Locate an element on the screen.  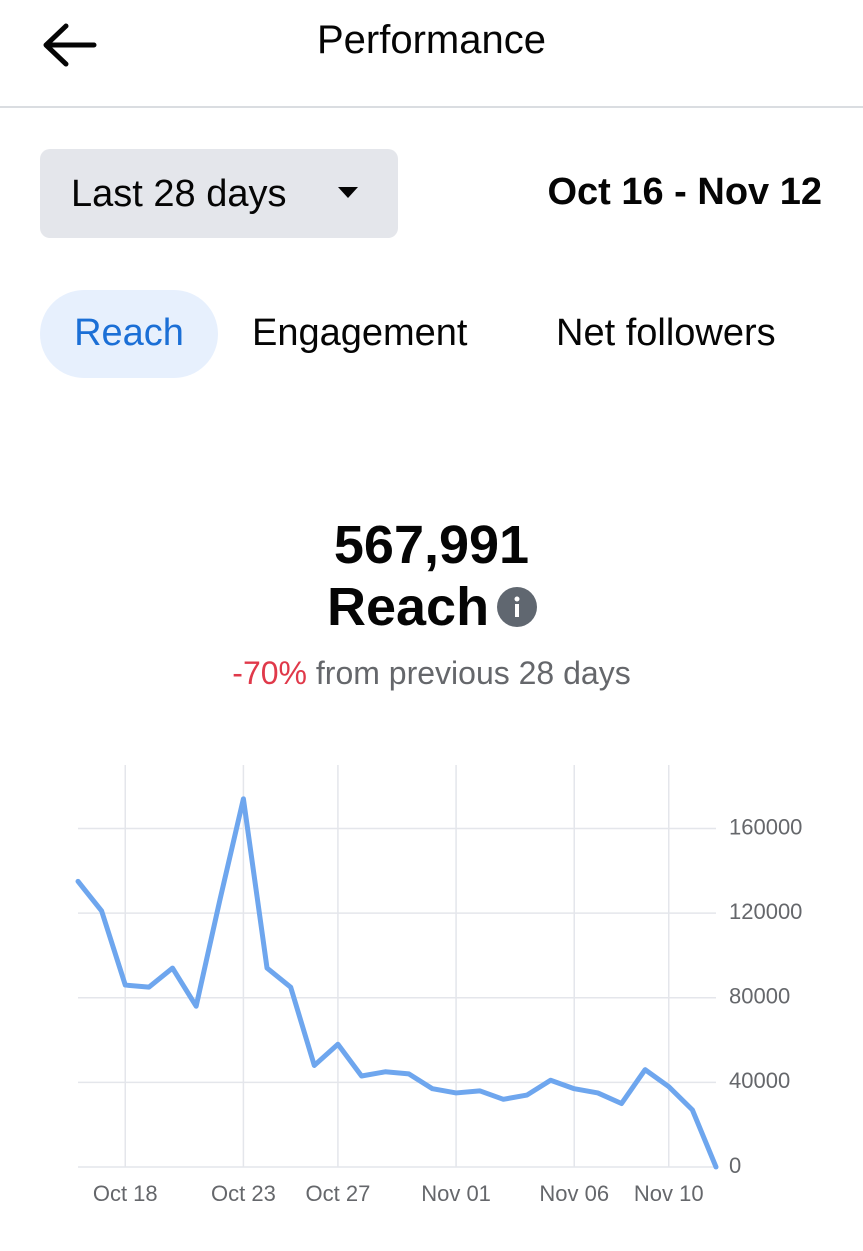
y-tick-label: 0 is located at coordinates (735, 1165).